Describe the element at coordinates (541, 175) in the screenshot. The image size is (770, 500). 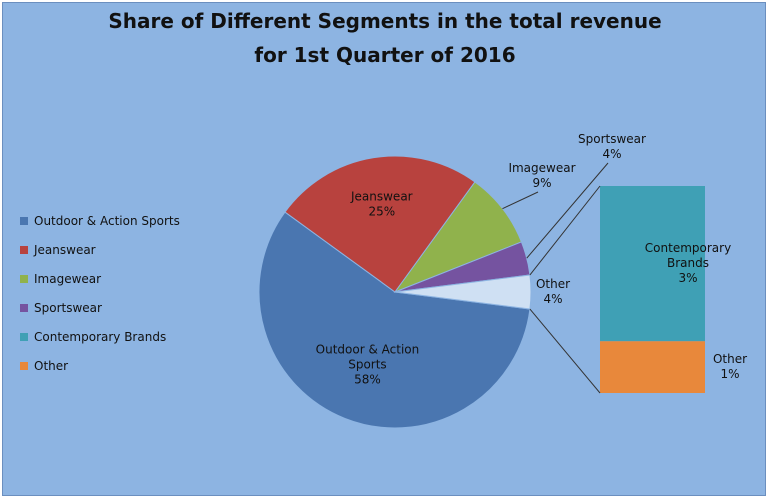
I see `slice-label: Imagewear 9%` at that location.